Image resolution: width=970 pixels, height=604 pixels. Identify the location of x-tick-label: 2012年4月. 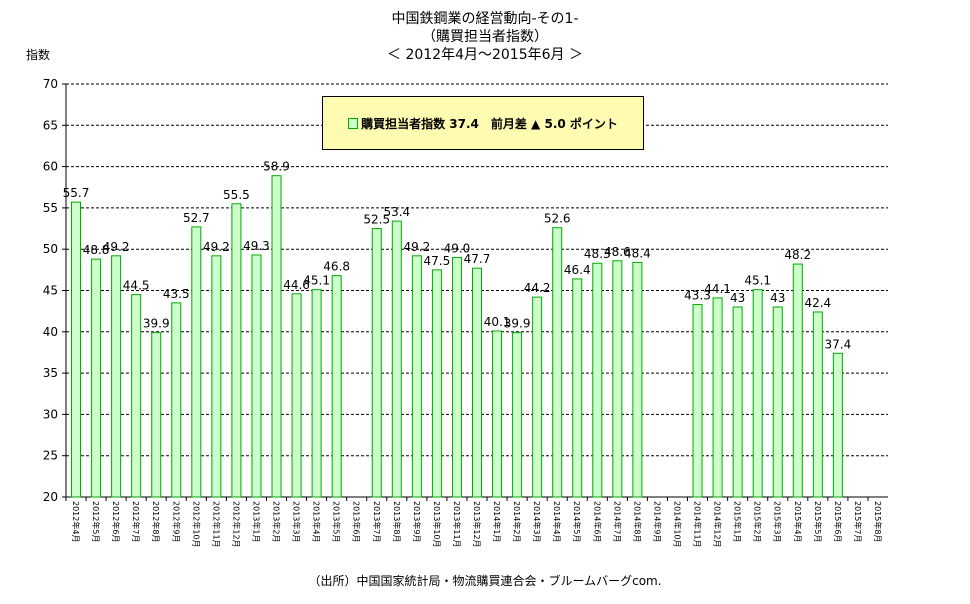
(76, 521).